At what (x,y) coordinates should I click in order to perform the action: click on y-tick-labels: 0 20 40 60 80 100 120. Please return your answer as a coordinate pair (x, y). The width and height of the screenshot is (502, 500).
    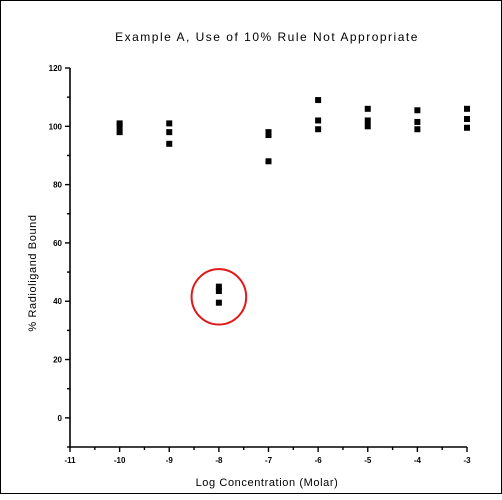
    Looking at the image, I should click on (56, 243).